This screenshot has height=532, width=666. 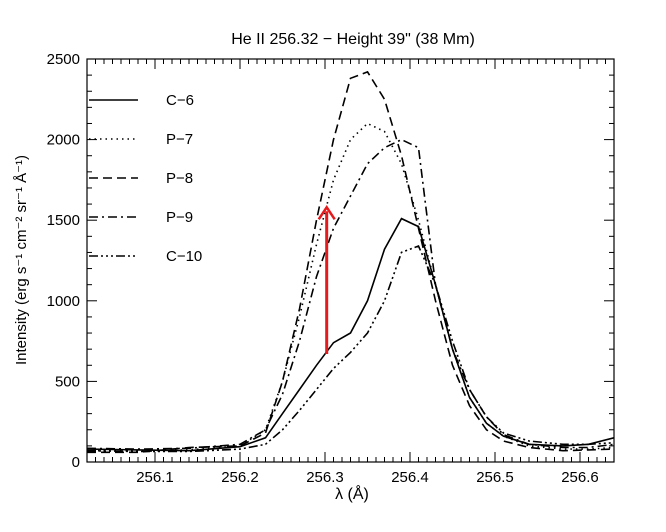 I want to click on x-tick-label: 256.3, so click(x=325, y=477).